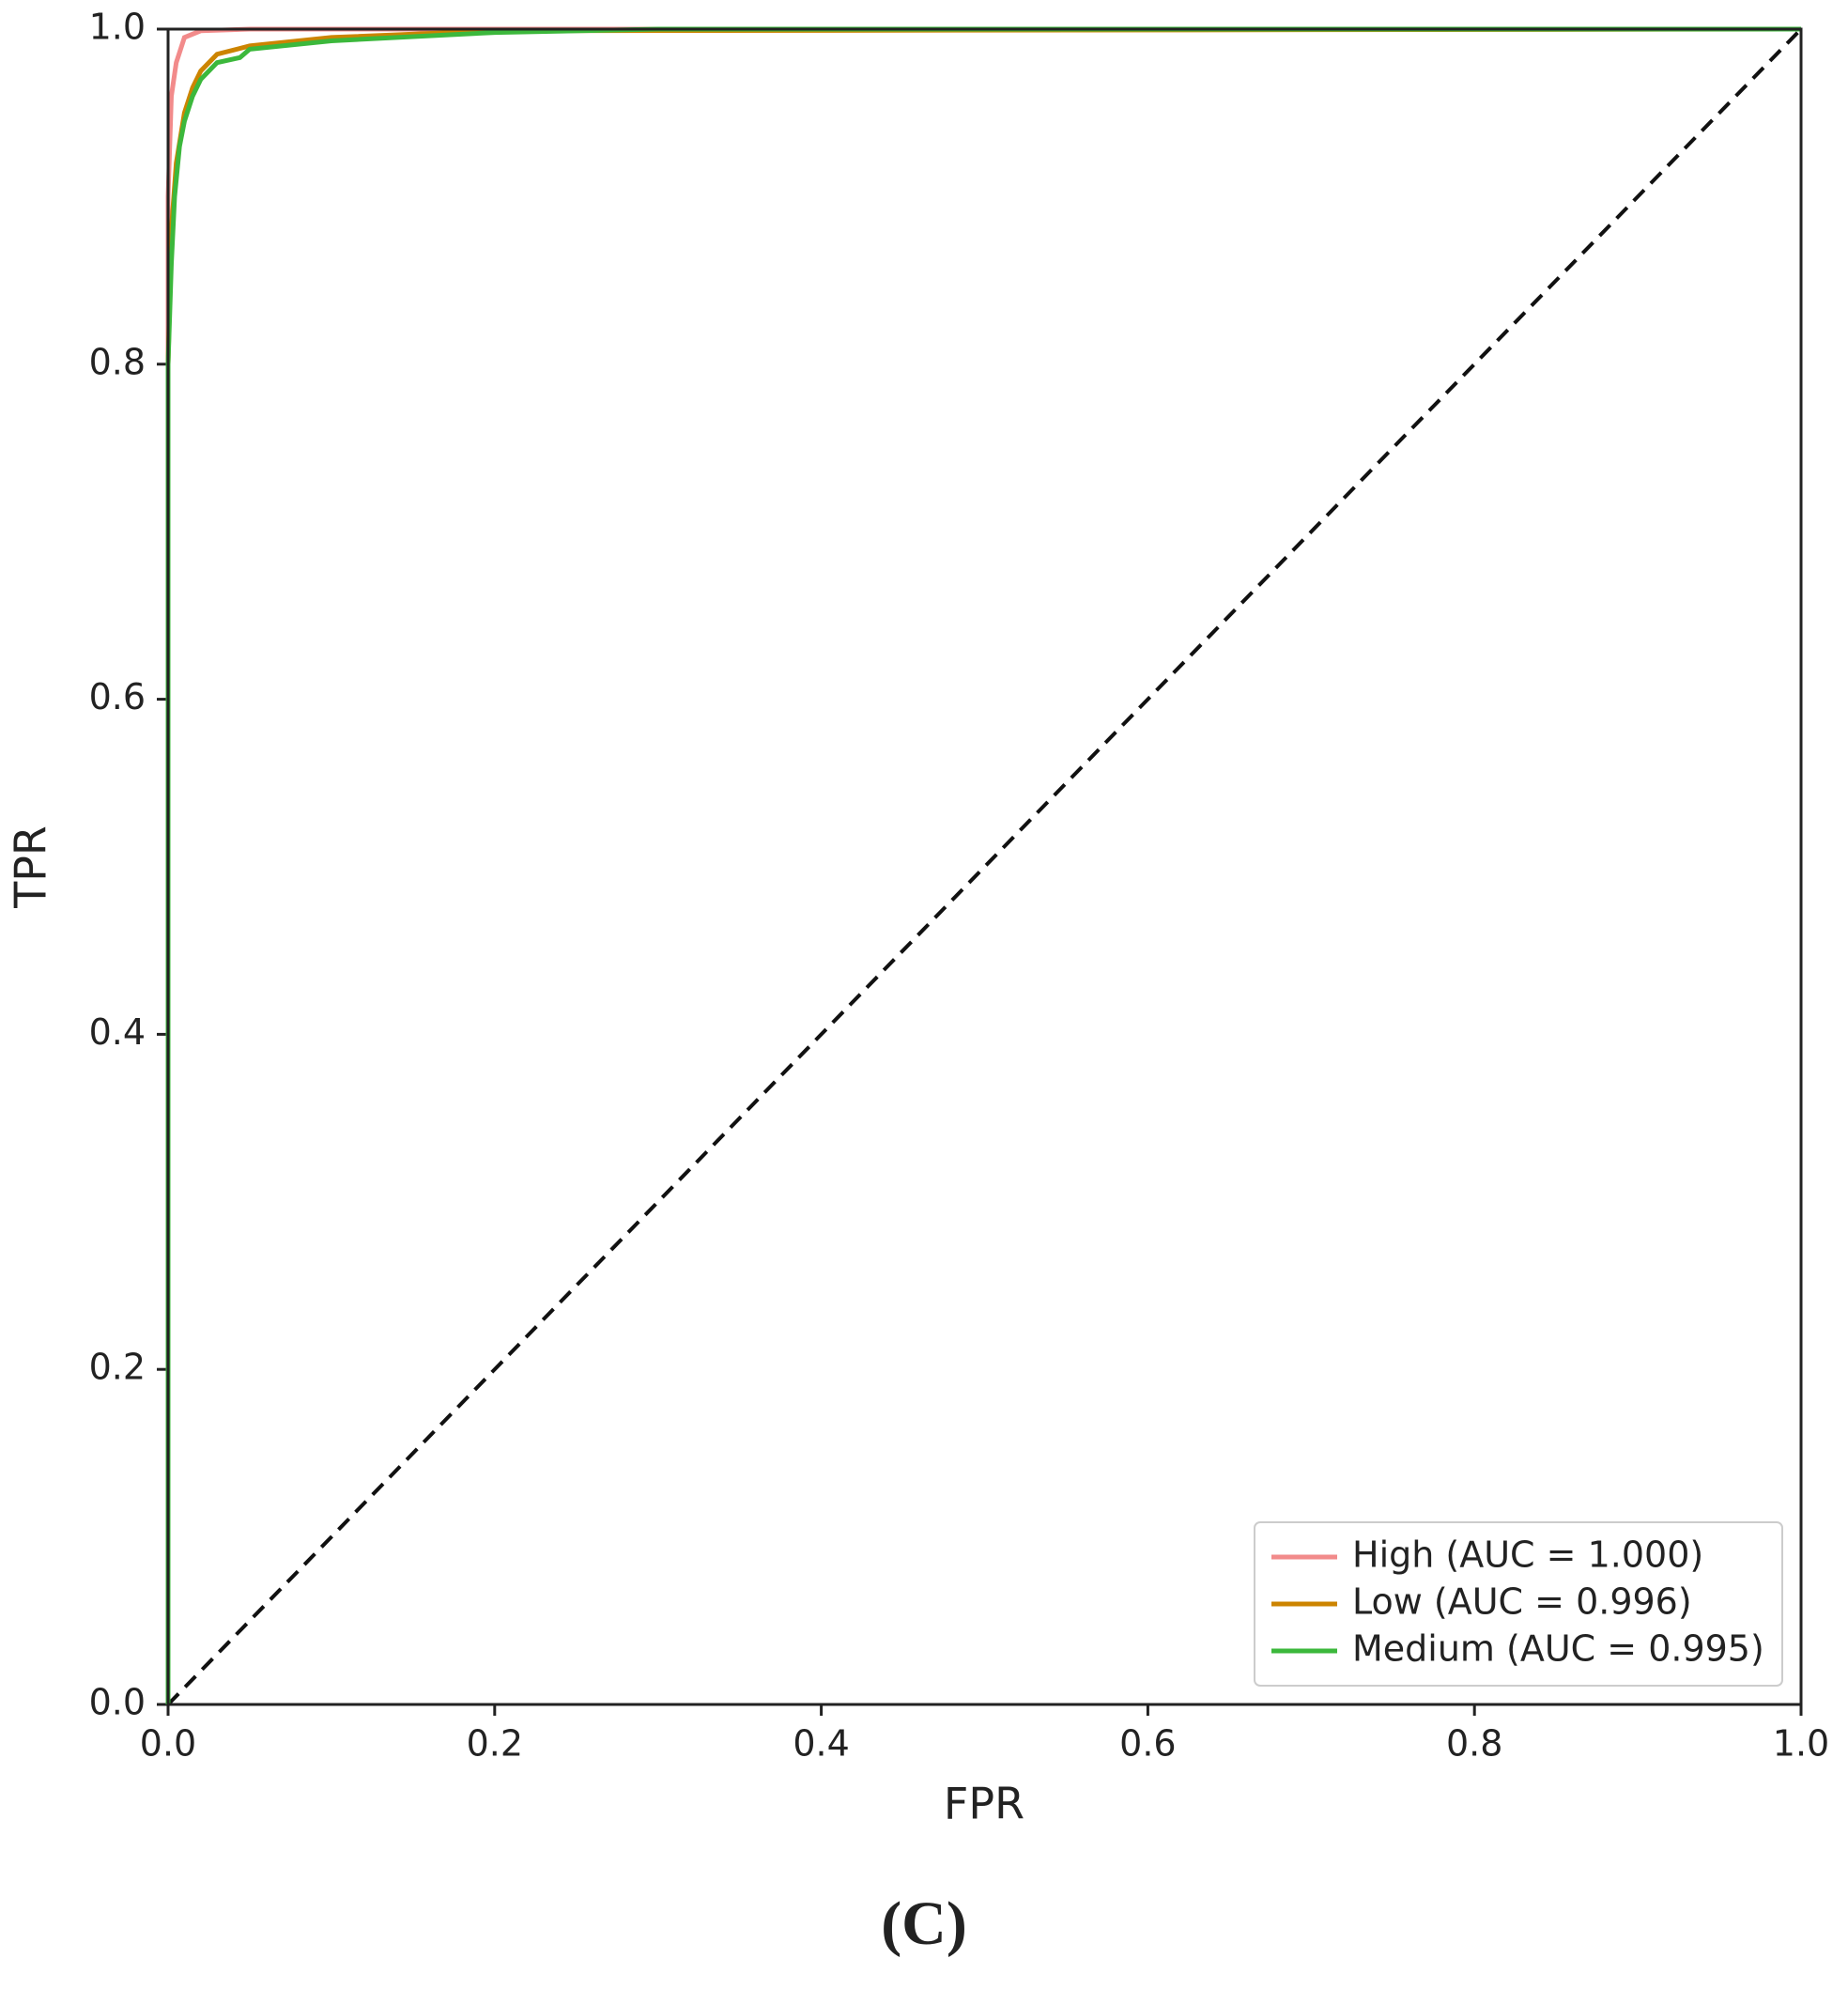 This screenshot has height=1989, width=1848. Describe the element at coordinates (168, 1744) in the screenshot. I see `x-tick-label: 0.0` at that location.